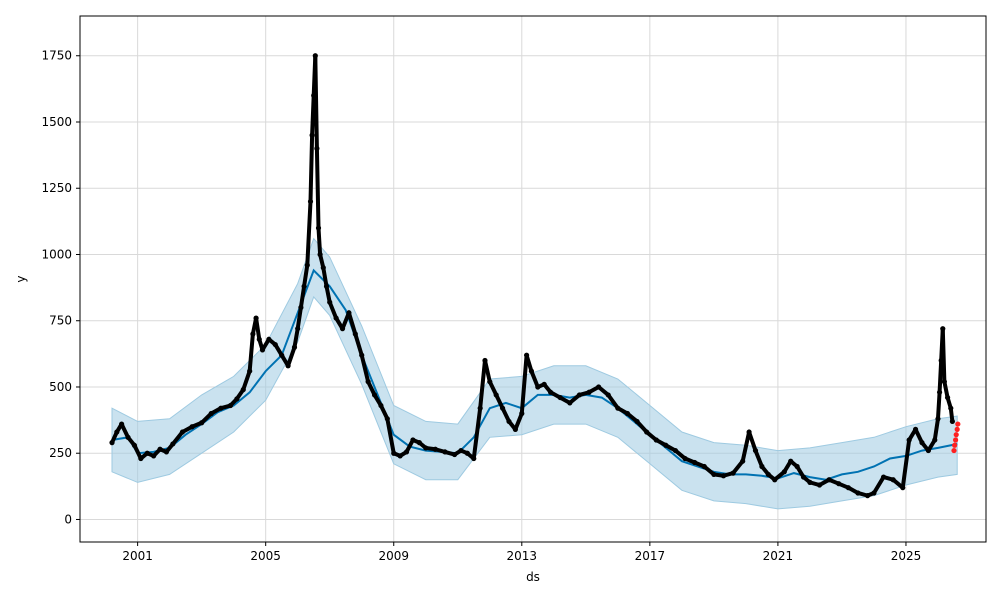  Describe the element at coordinates (650, 556) in the screenshot. I see `x-tick-label: 2017` at that location.